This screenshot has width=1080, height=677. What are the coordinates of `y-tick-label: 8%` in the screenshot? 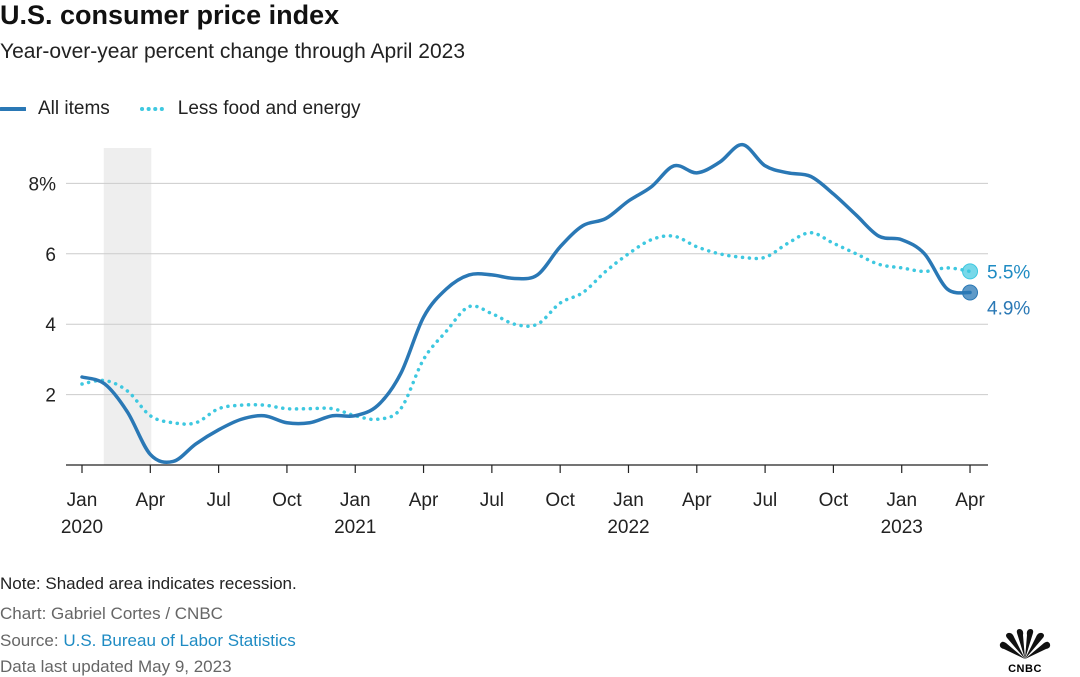 It's located at (43, 184).